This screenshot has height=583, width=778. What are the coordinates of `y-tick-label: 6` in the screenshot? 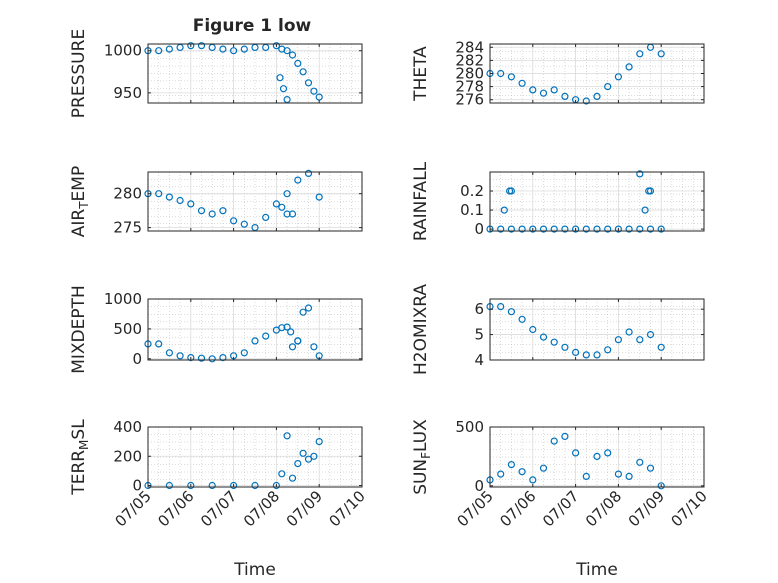 It's located at (479, 309).